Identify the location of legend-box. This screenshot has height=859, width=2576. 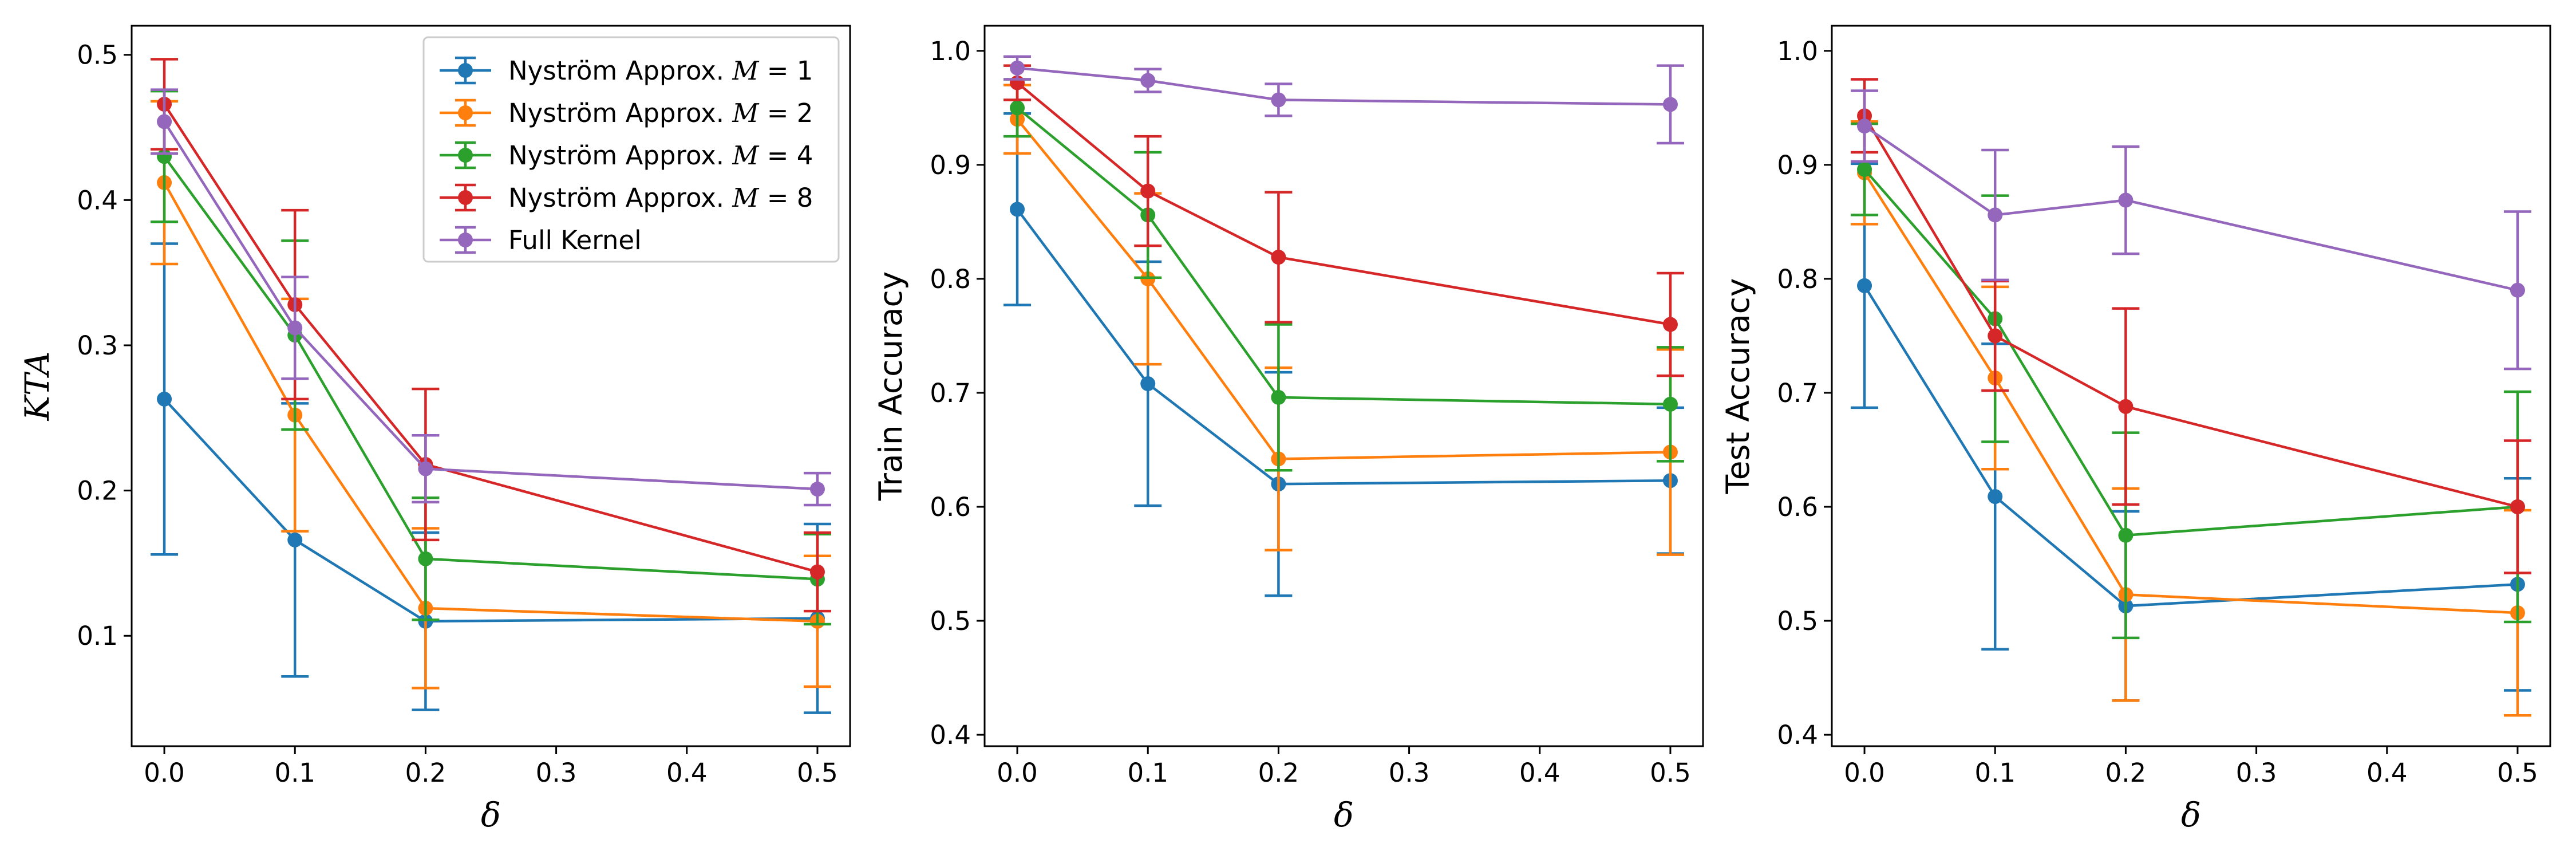
(631, 149).